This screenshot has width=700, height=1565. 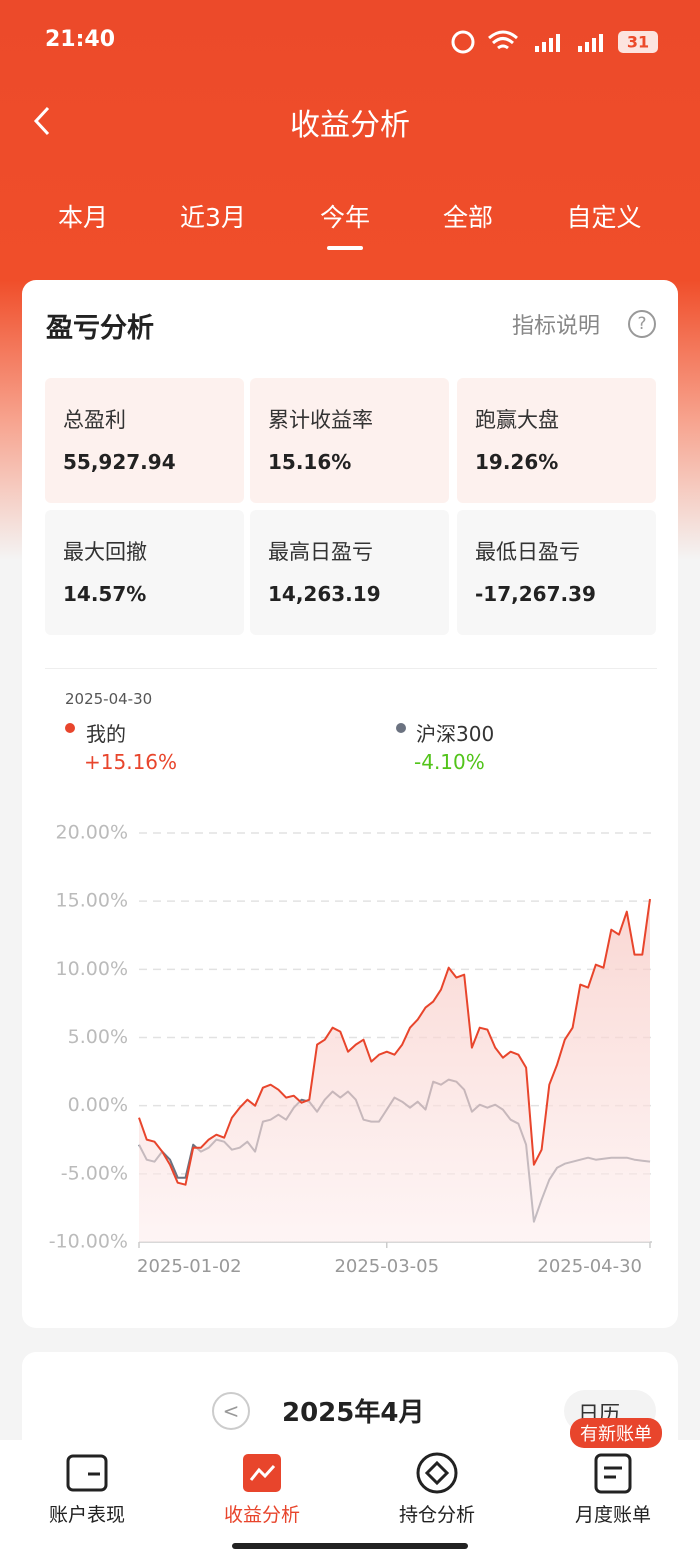 I want to click on tab: 自定义, so click(x=604, y=217).